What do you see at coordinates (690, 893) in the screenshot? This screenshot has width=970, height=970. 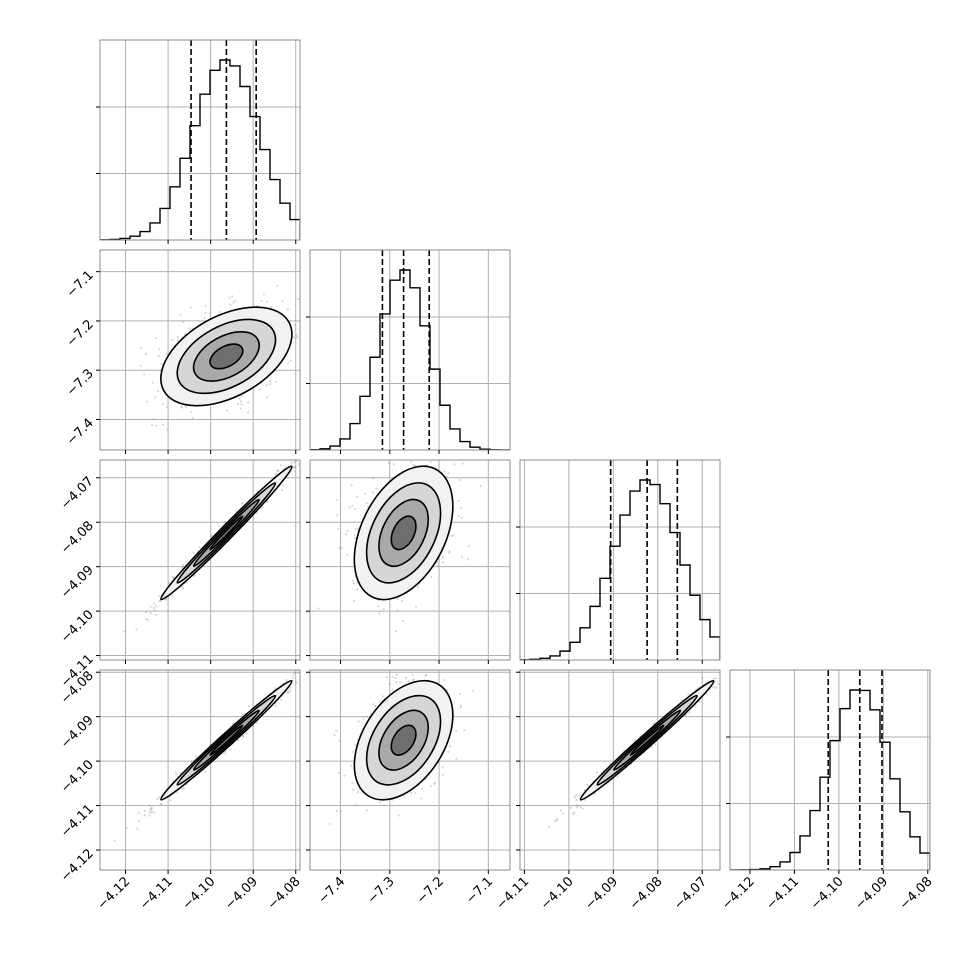 I see `x-tick-label: −4.07` at bounding box center [690, 893].